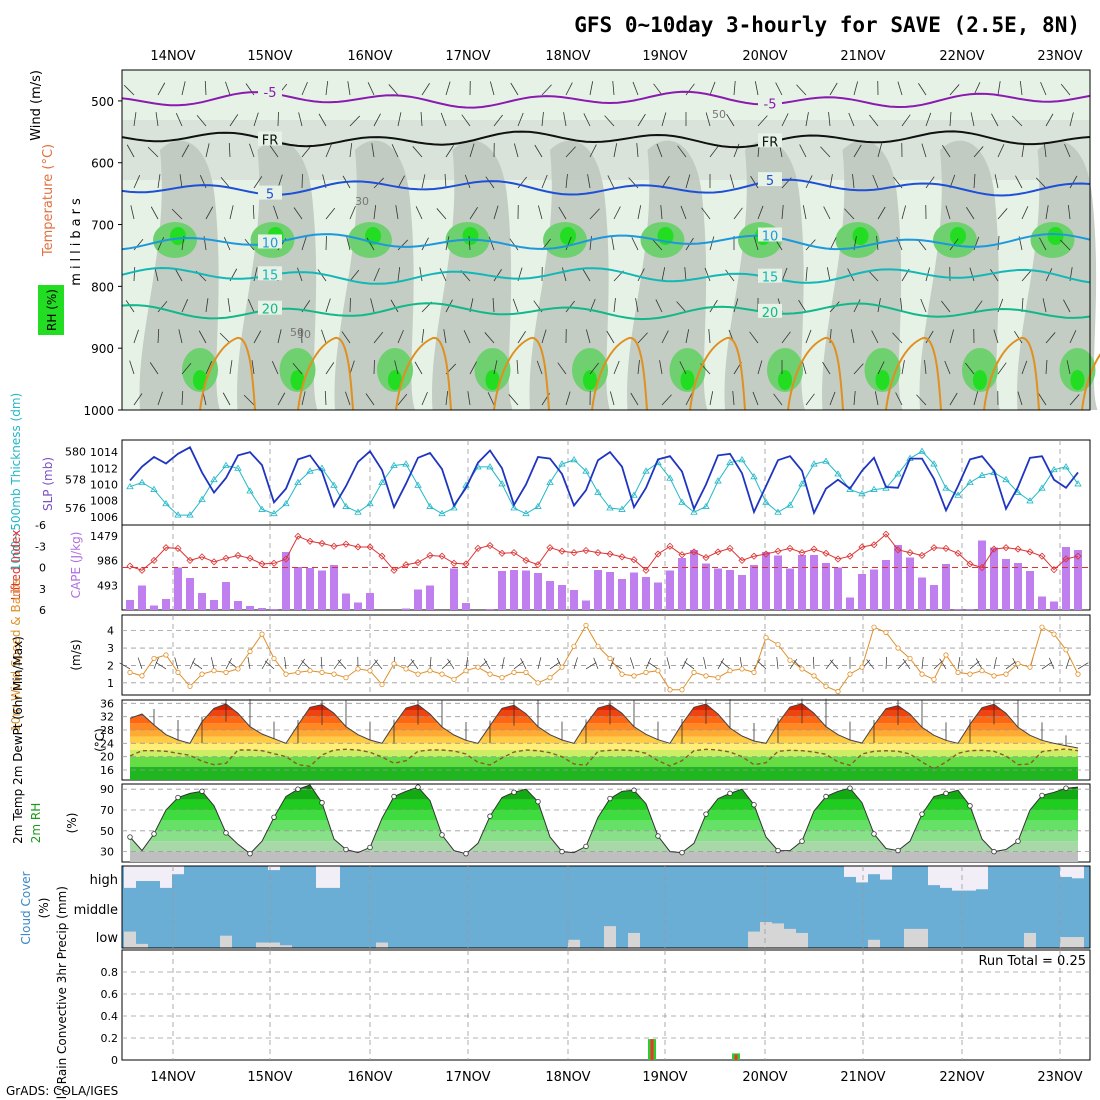  I want to click on wind10m-axis-label: 10m Wind Speed & Barbs, so click(16, 655).